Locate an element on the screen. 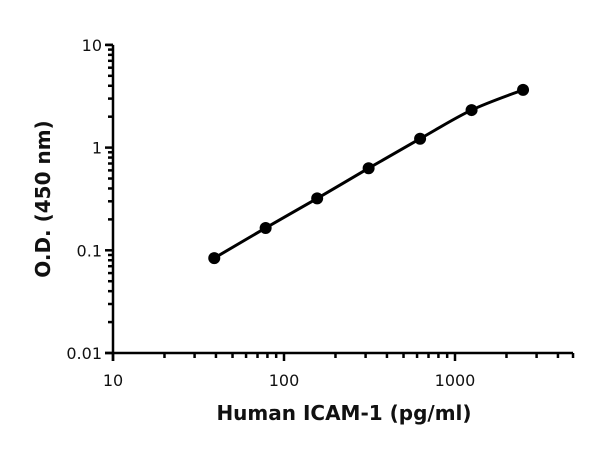 The width and height of the screenshot is (600, 451). x-tick-label: 100 is located at coordinates (284, 380).